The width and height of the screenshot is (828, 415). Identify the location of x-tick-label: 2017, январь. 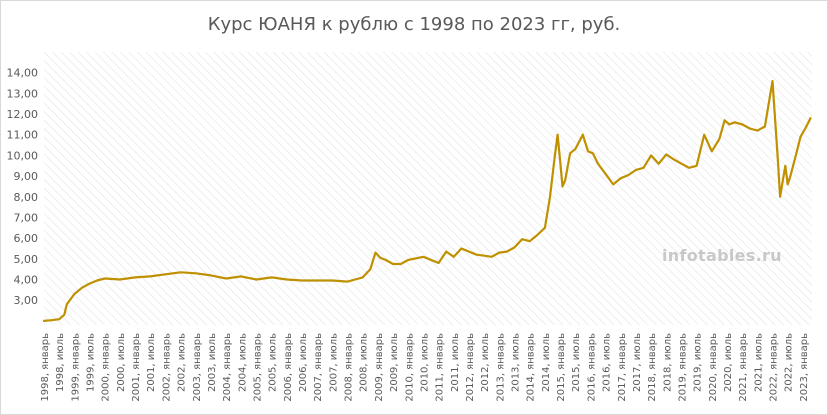
(622, 367).